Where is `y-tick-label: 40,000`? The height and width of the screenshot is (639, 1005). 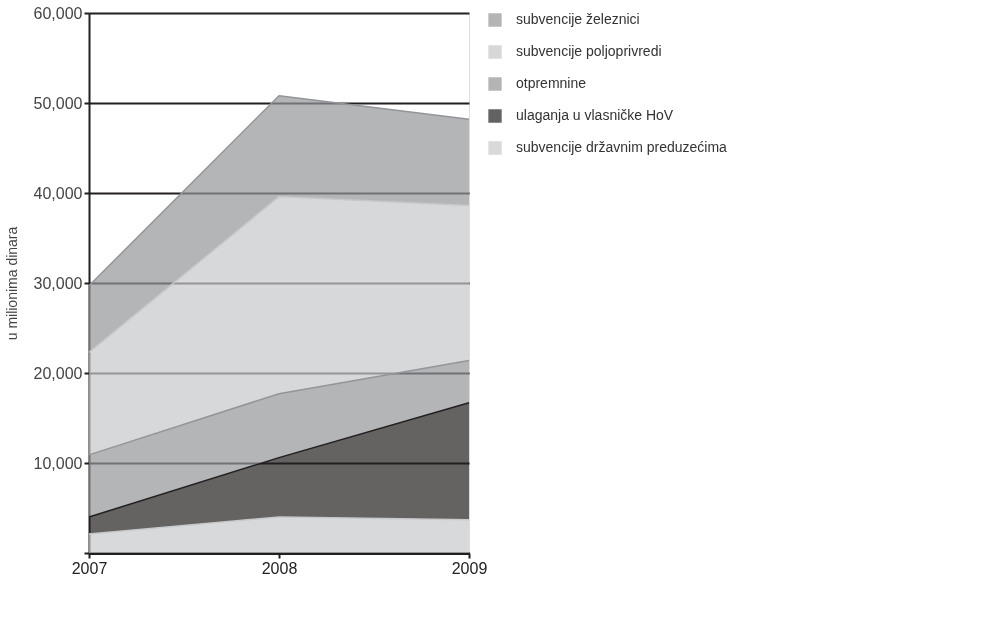 y-tick-label: 40,000 is located at coordinates (58, 193).